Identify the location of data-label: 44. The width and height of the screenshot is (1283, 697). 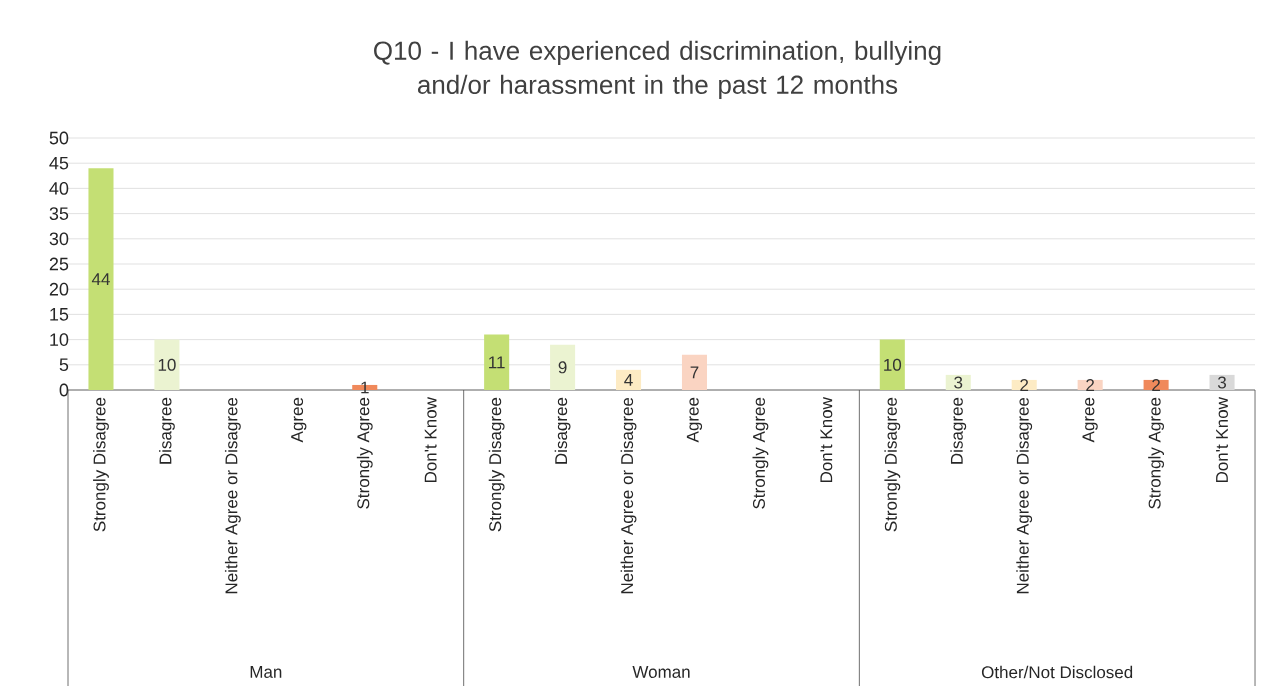
(100, 279).